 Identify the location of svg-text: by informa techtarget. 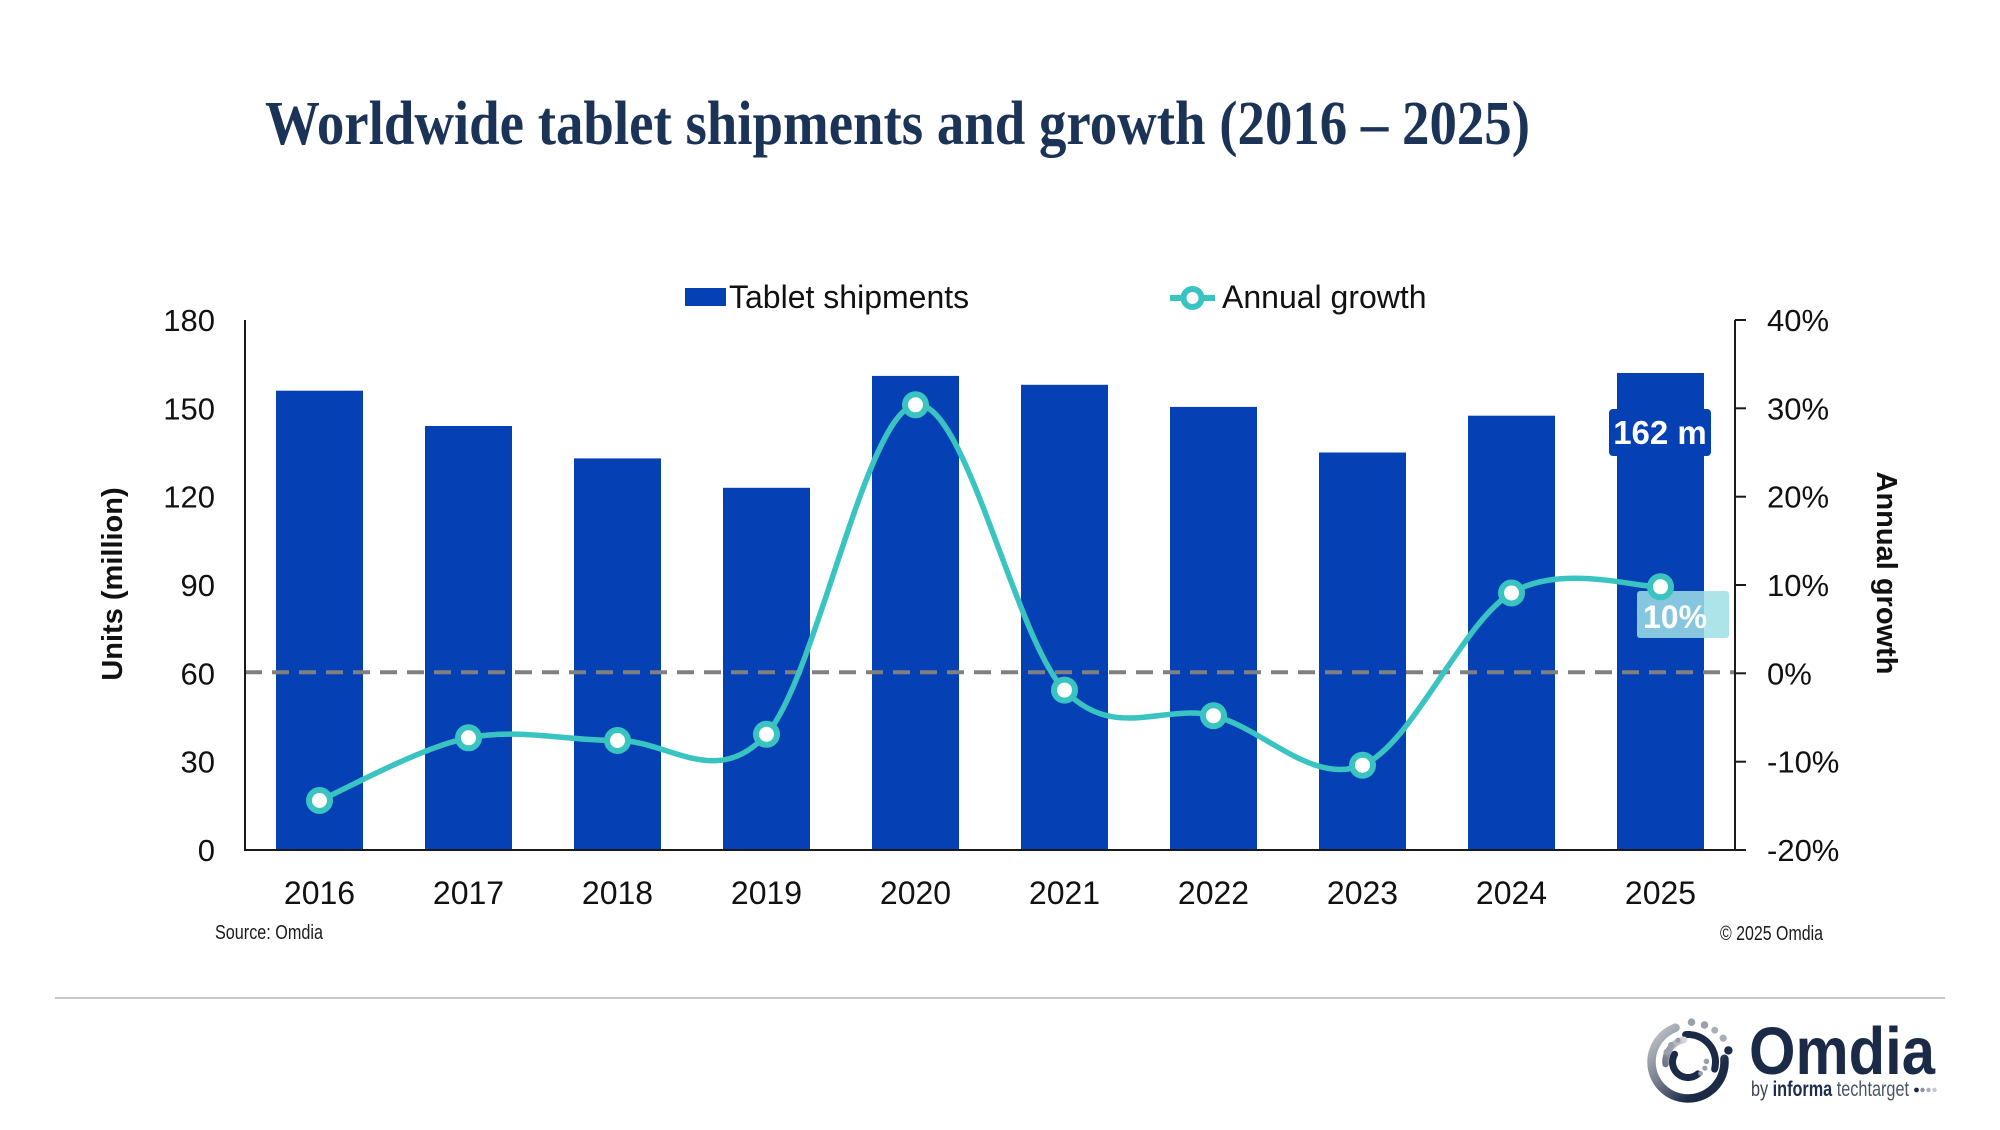
(1830, 1089).